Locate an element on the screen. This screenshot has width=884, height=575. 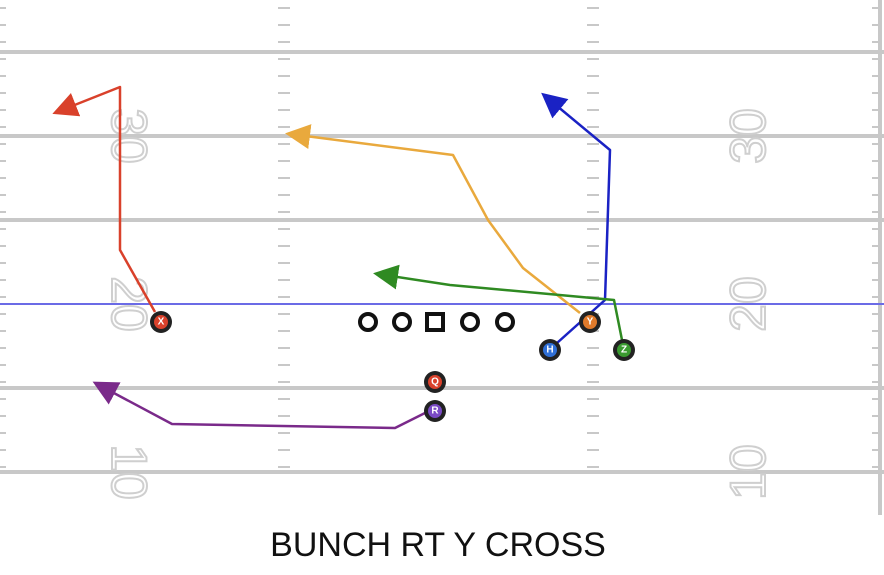
player: Z is located at coordinates (624, 350).